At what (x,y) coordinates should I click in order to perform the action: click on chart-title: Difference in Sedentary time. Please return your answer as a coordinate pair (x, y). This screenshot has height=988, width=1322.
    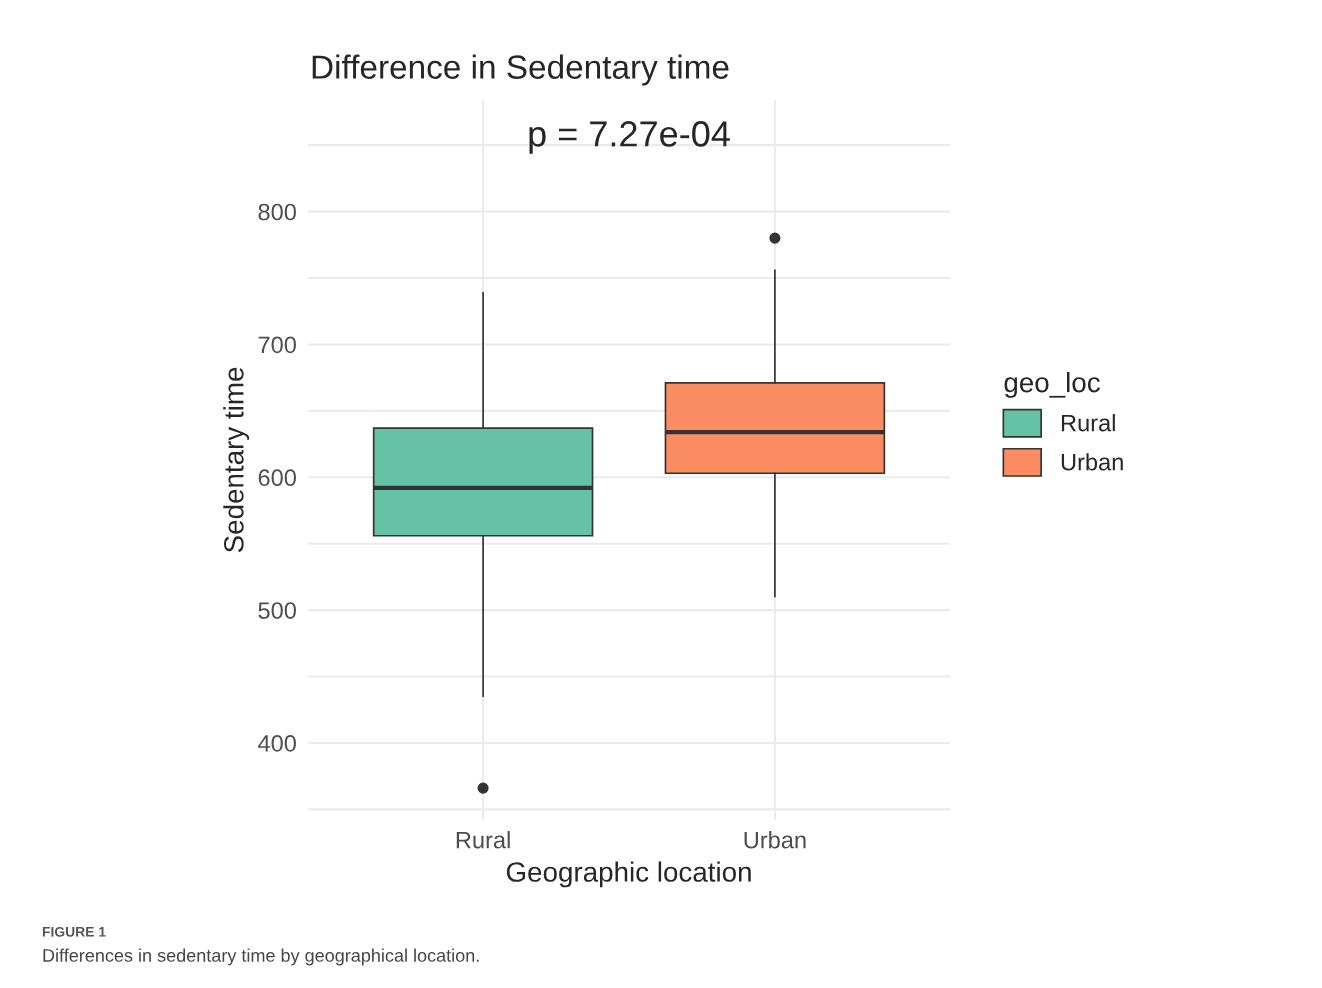
    Looking at the image, I should click on (520, 70).